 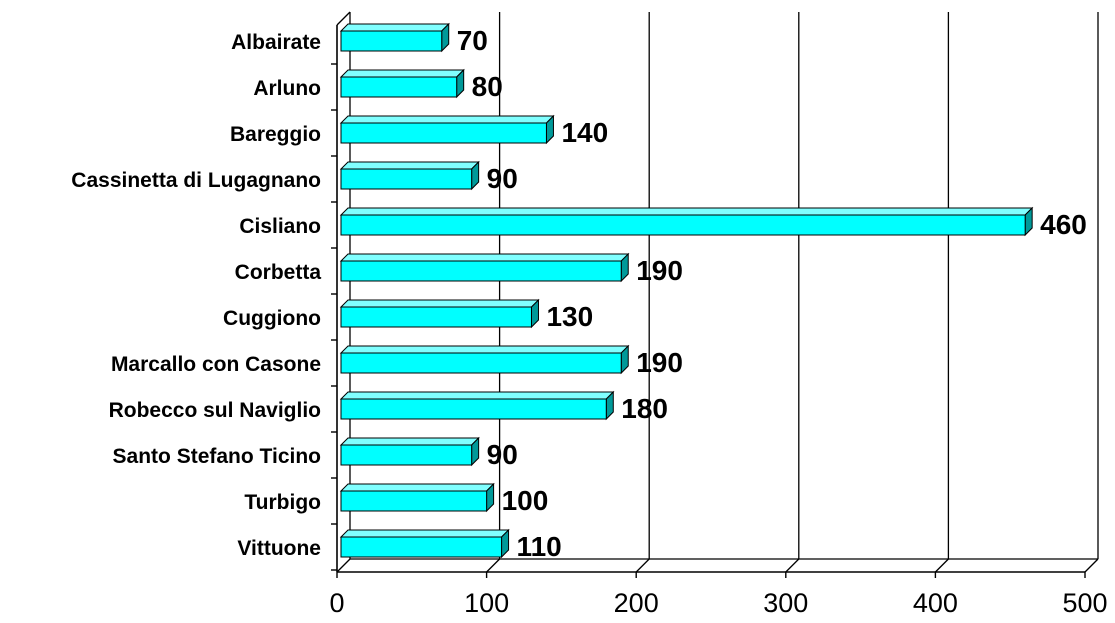 What do you see at coordinates (486, 603) in the screenshot?
I see `x-tick-label-100: 100` at bounding box center [486, 603].